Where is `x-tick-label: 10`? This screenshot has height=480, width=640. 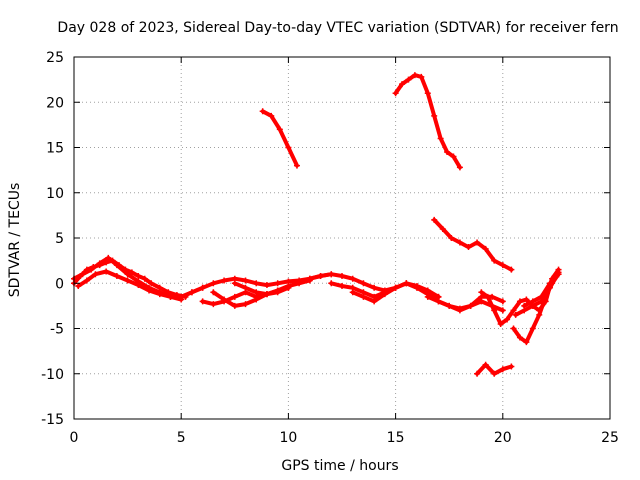 x-tick-label: 10 is located at coordinates (288, 438).